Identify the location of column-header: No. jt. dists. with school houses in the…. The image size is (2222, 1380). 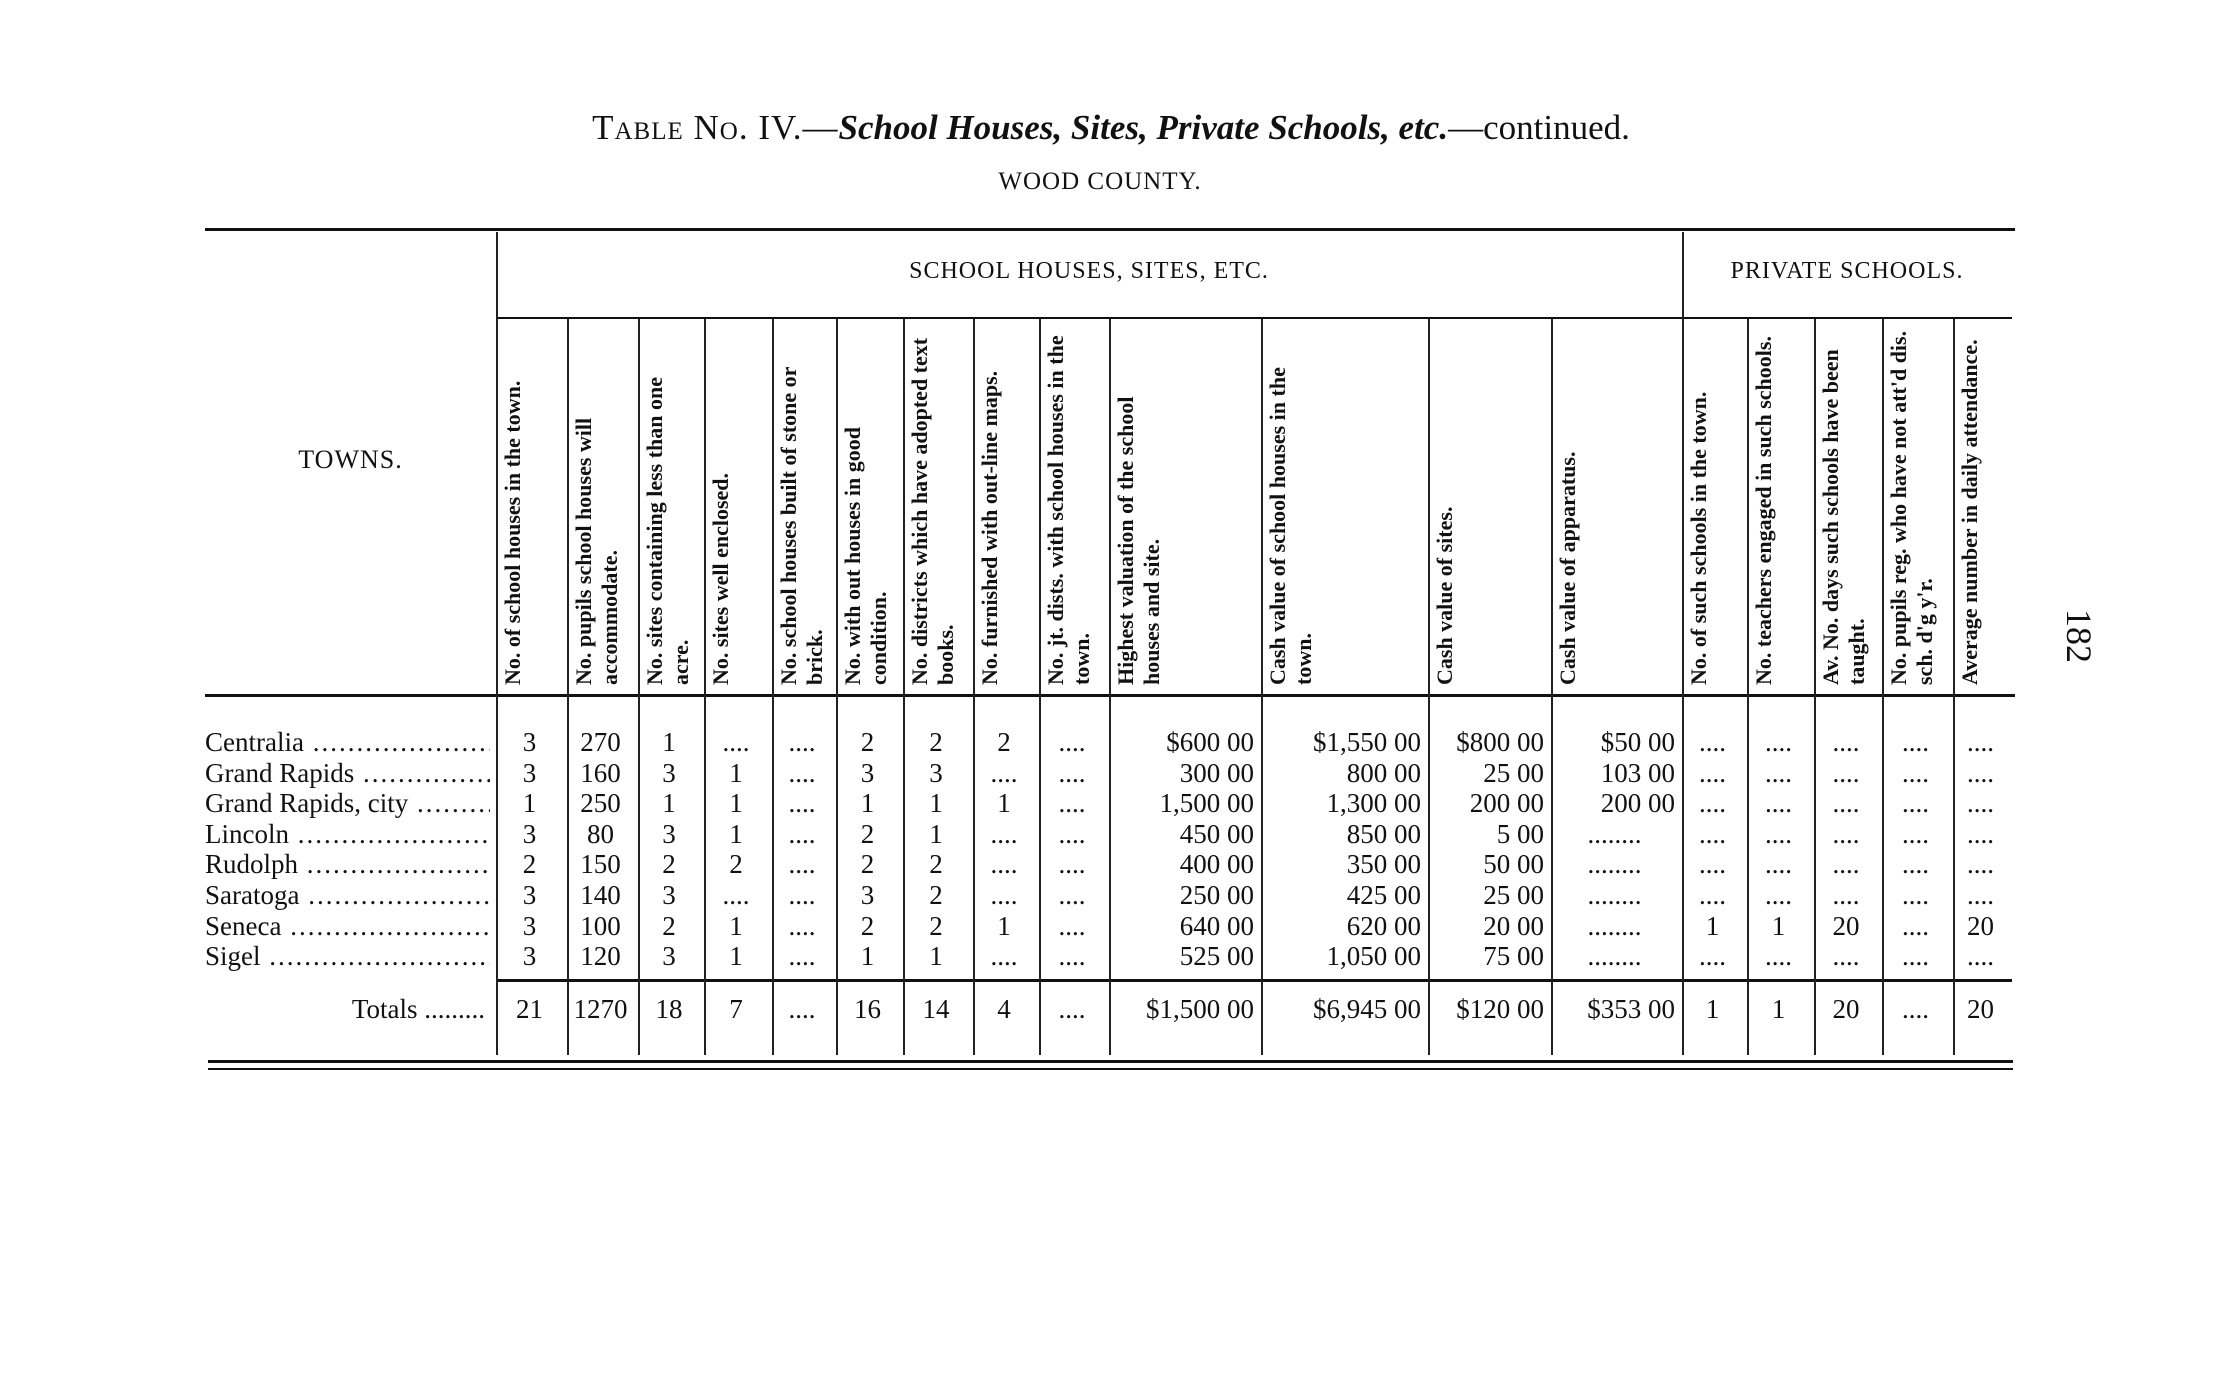
(1068, 510).